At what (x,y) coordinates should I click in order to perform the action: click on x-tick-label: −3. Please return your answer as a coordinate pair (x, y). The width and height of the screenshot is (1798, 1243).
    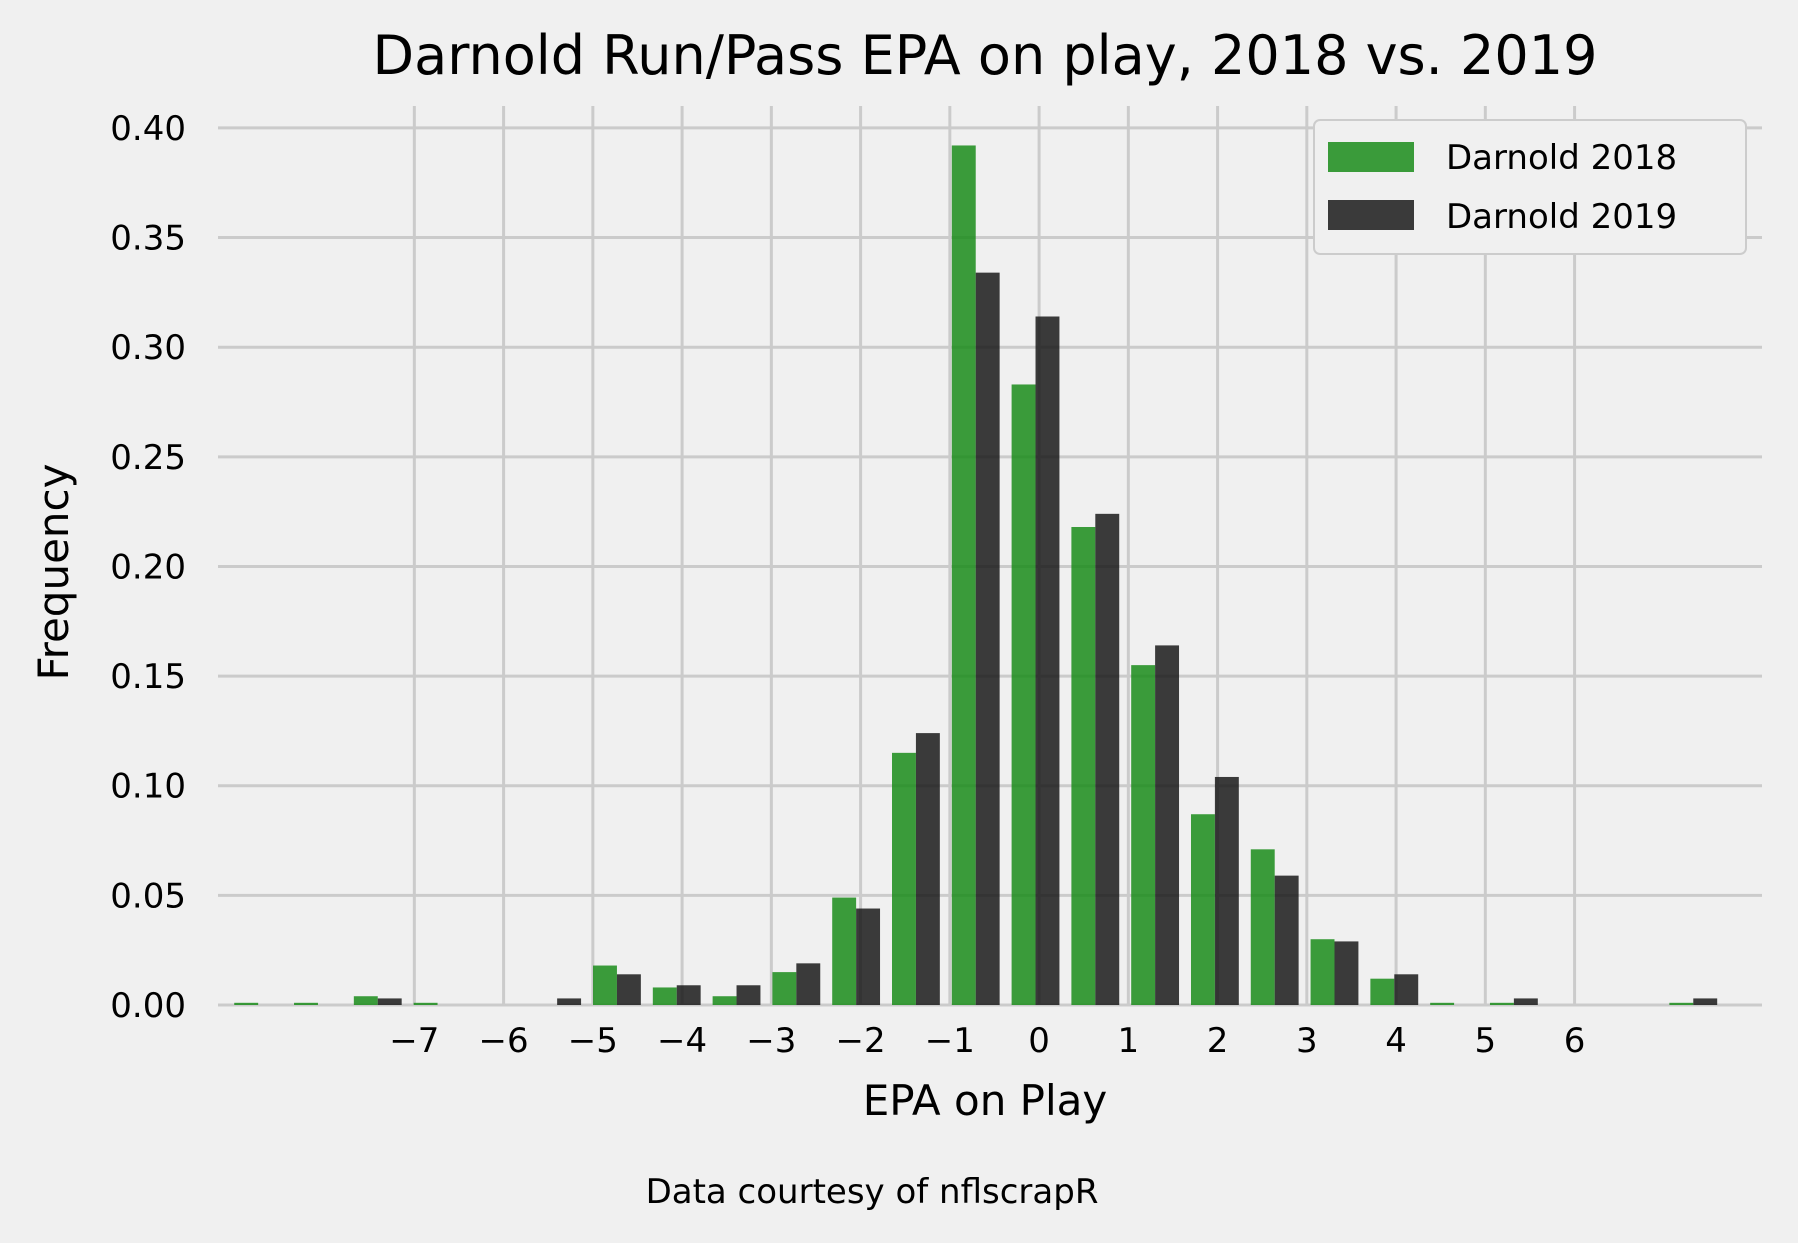
    Looking at the image, I should click on (771, 1041).